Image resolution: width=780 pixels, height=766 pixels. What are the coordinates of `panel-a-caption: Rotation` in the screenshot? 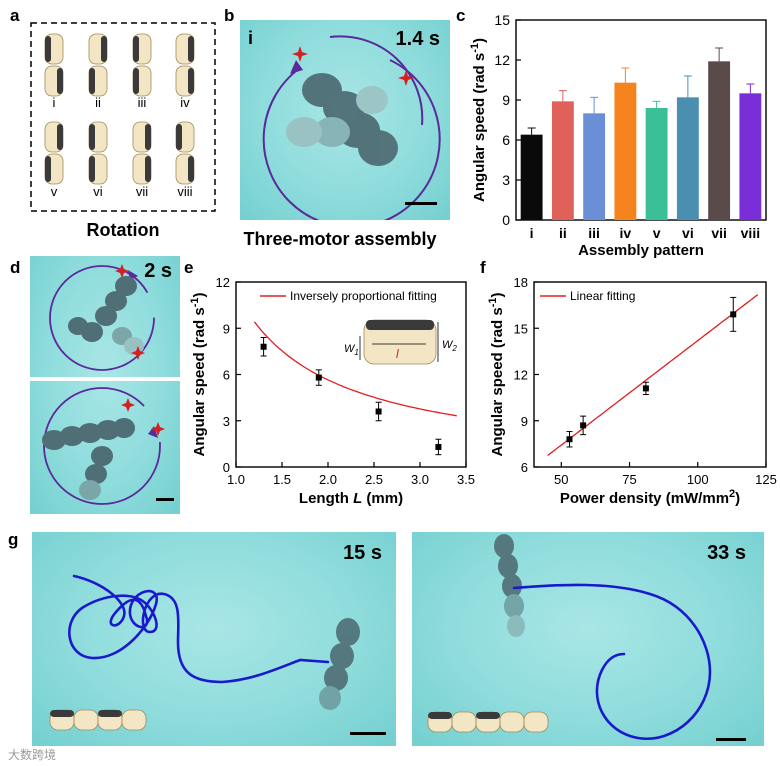 It's located at (123, 230).